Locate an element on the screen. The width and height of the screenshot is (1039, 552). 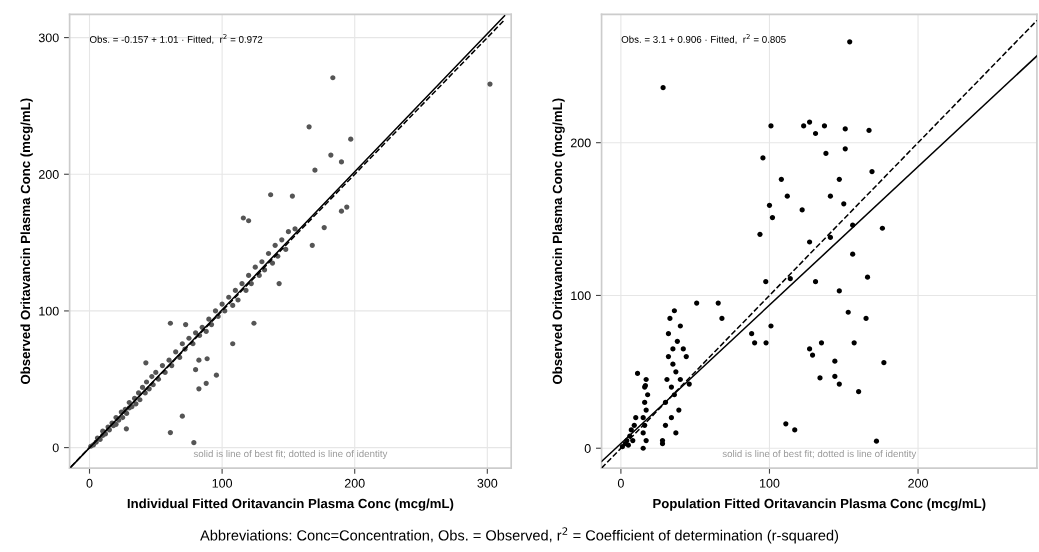
y-tick-label: 300 is located at coordinates (48, 38).